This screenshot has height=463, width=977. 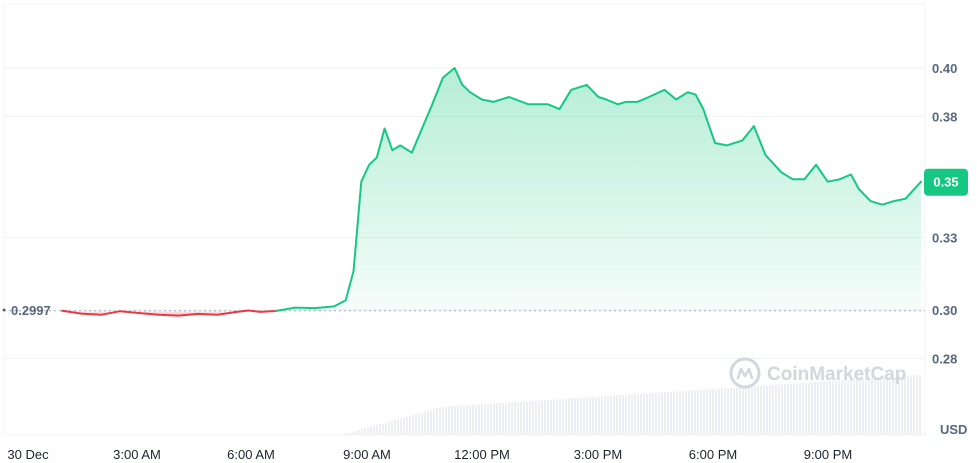 I want to click on price-line-down, so click(x=169, y=313).